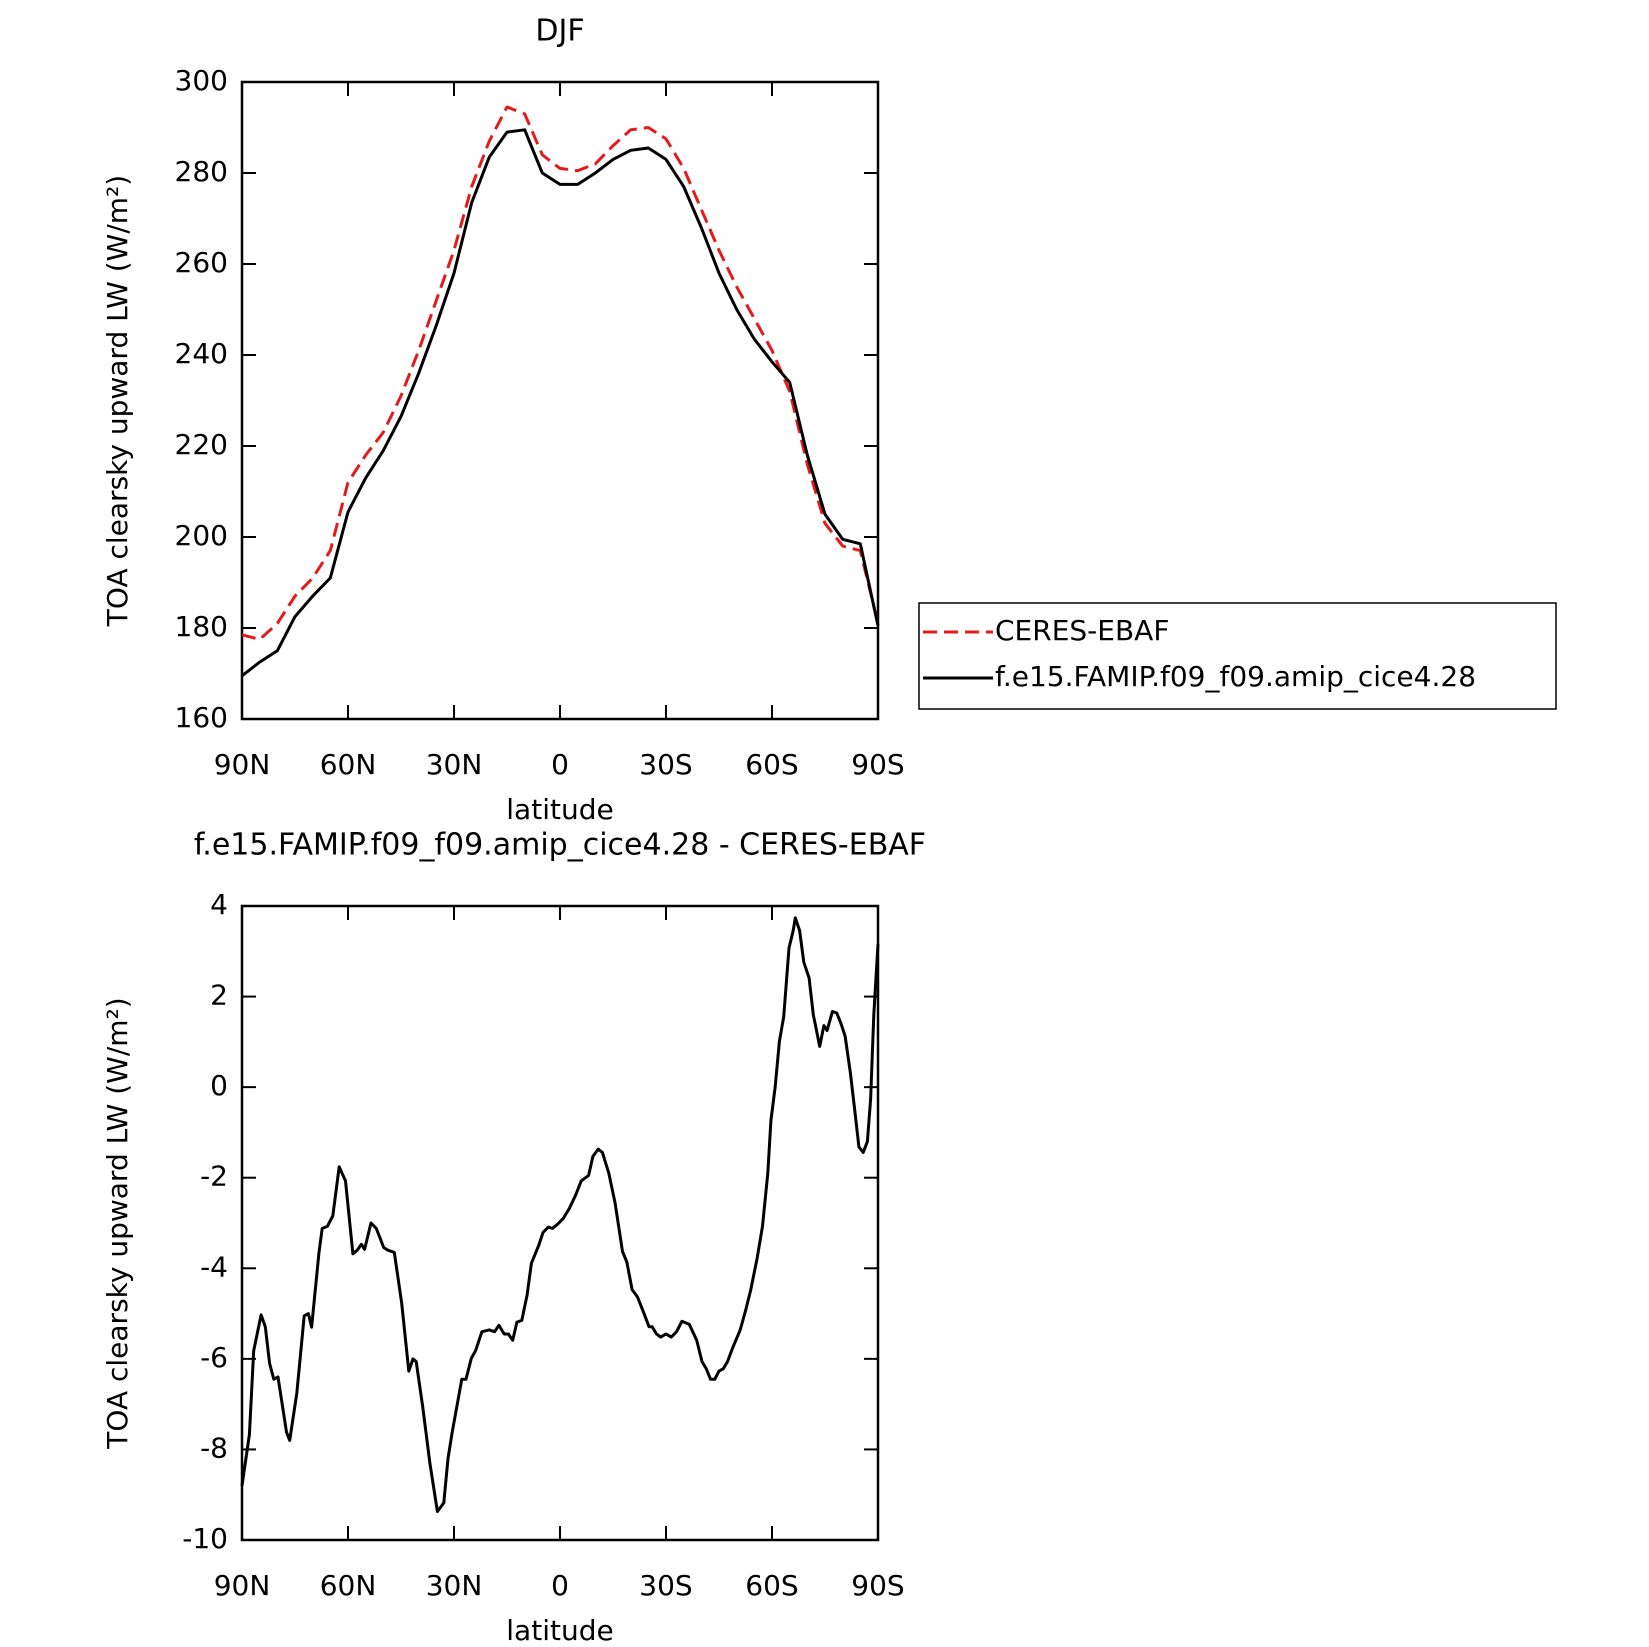 This screenshot has height=1647, width=1649. What do you see at coordinates (201, 535) in the screenshot?
I see `y-tick-label: 200` at bounding box center [201, 535].